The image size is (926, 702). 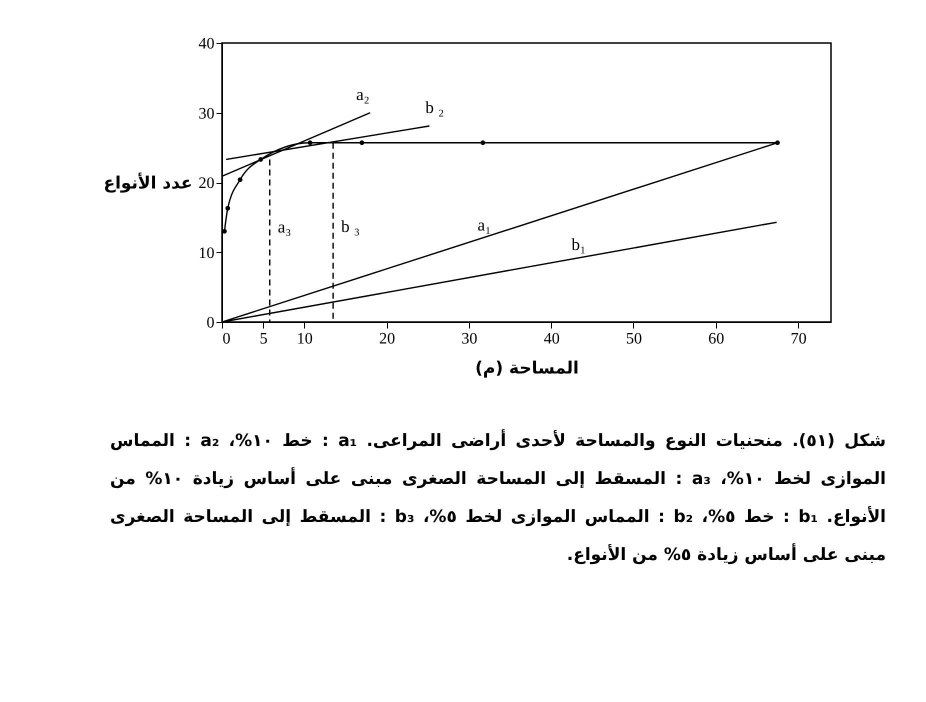 What do you see at coordinates (798, 339) in the screenshot?
I see `x-tick-label: 70` at bounding box center [798, 339].